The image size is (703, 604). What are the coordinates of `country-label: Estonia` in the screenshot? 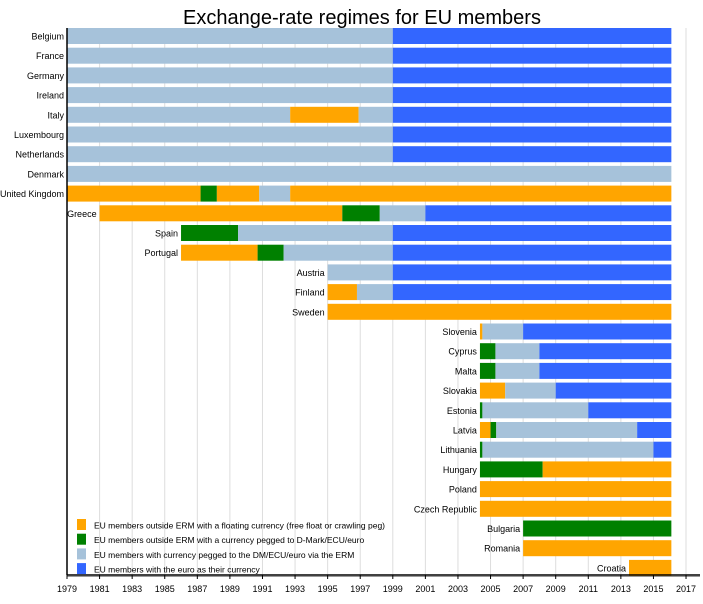 It's located at (462, 411).